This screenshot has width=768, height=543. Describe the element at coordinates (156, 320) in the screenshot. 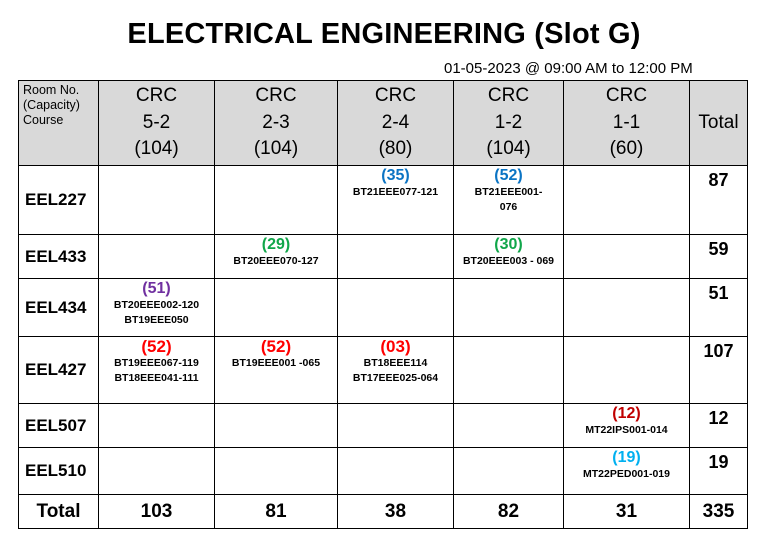

I see `roll-number-range: BT19EEE050` at that location.